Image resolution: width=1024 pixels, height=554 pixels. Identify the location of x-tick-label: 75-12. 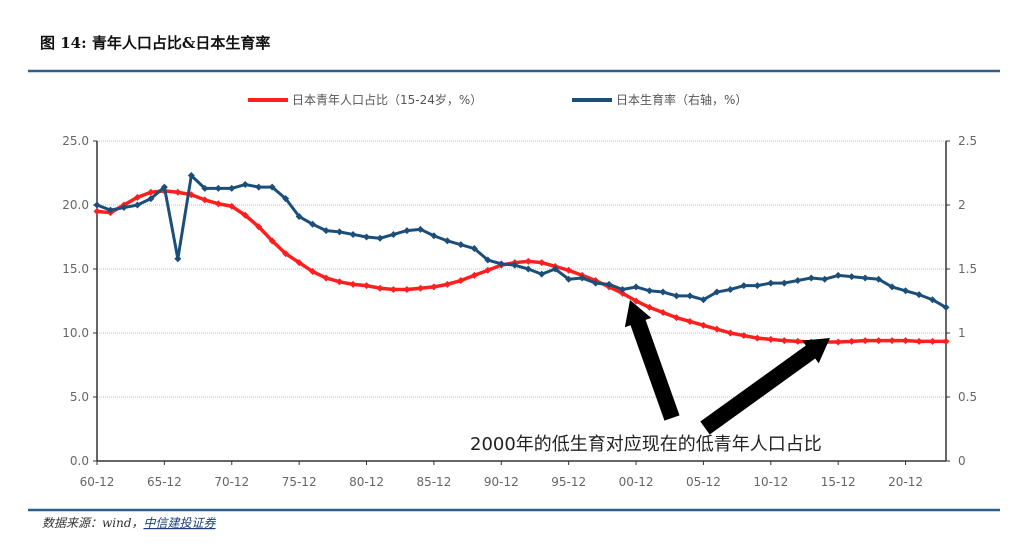
(299, 482).